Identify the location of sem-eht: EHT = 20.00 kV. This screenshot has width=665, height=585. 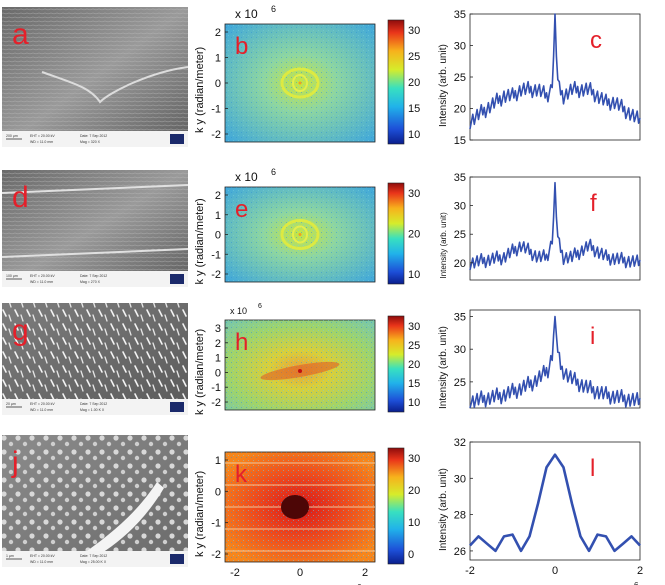
(42, 136).